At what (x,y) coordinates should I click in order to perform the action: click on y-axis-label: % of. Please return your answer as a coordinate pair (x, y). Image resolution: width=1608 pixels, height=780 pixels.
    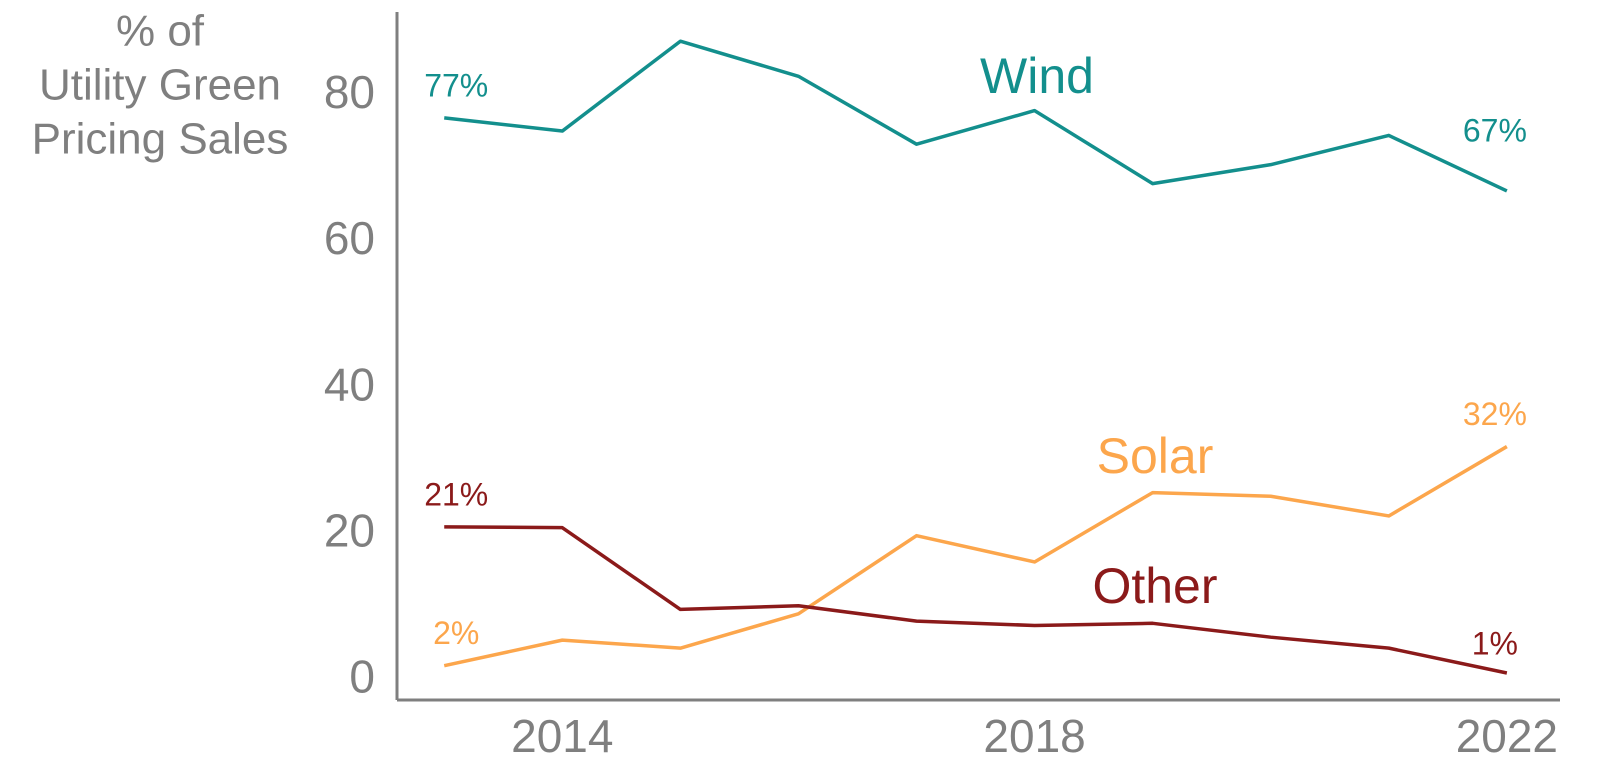
    Looking at the image, I should click on (160, 31).